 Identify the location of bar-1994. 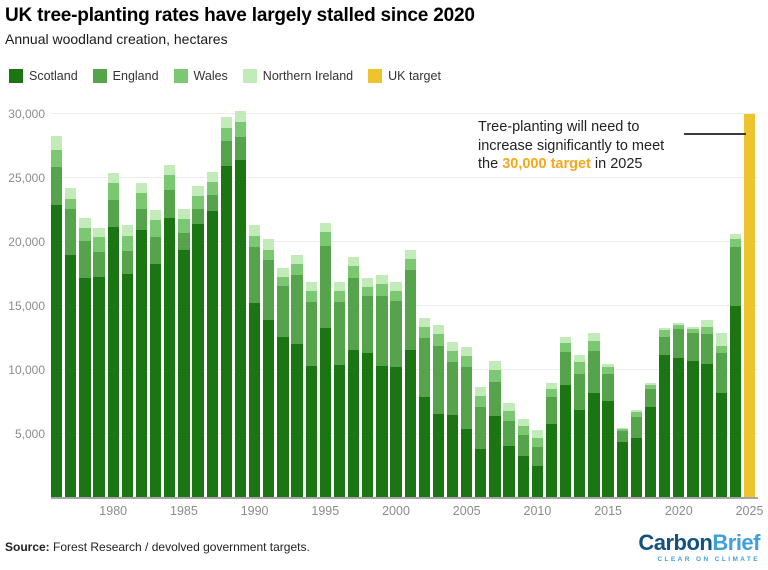
(311, 389).